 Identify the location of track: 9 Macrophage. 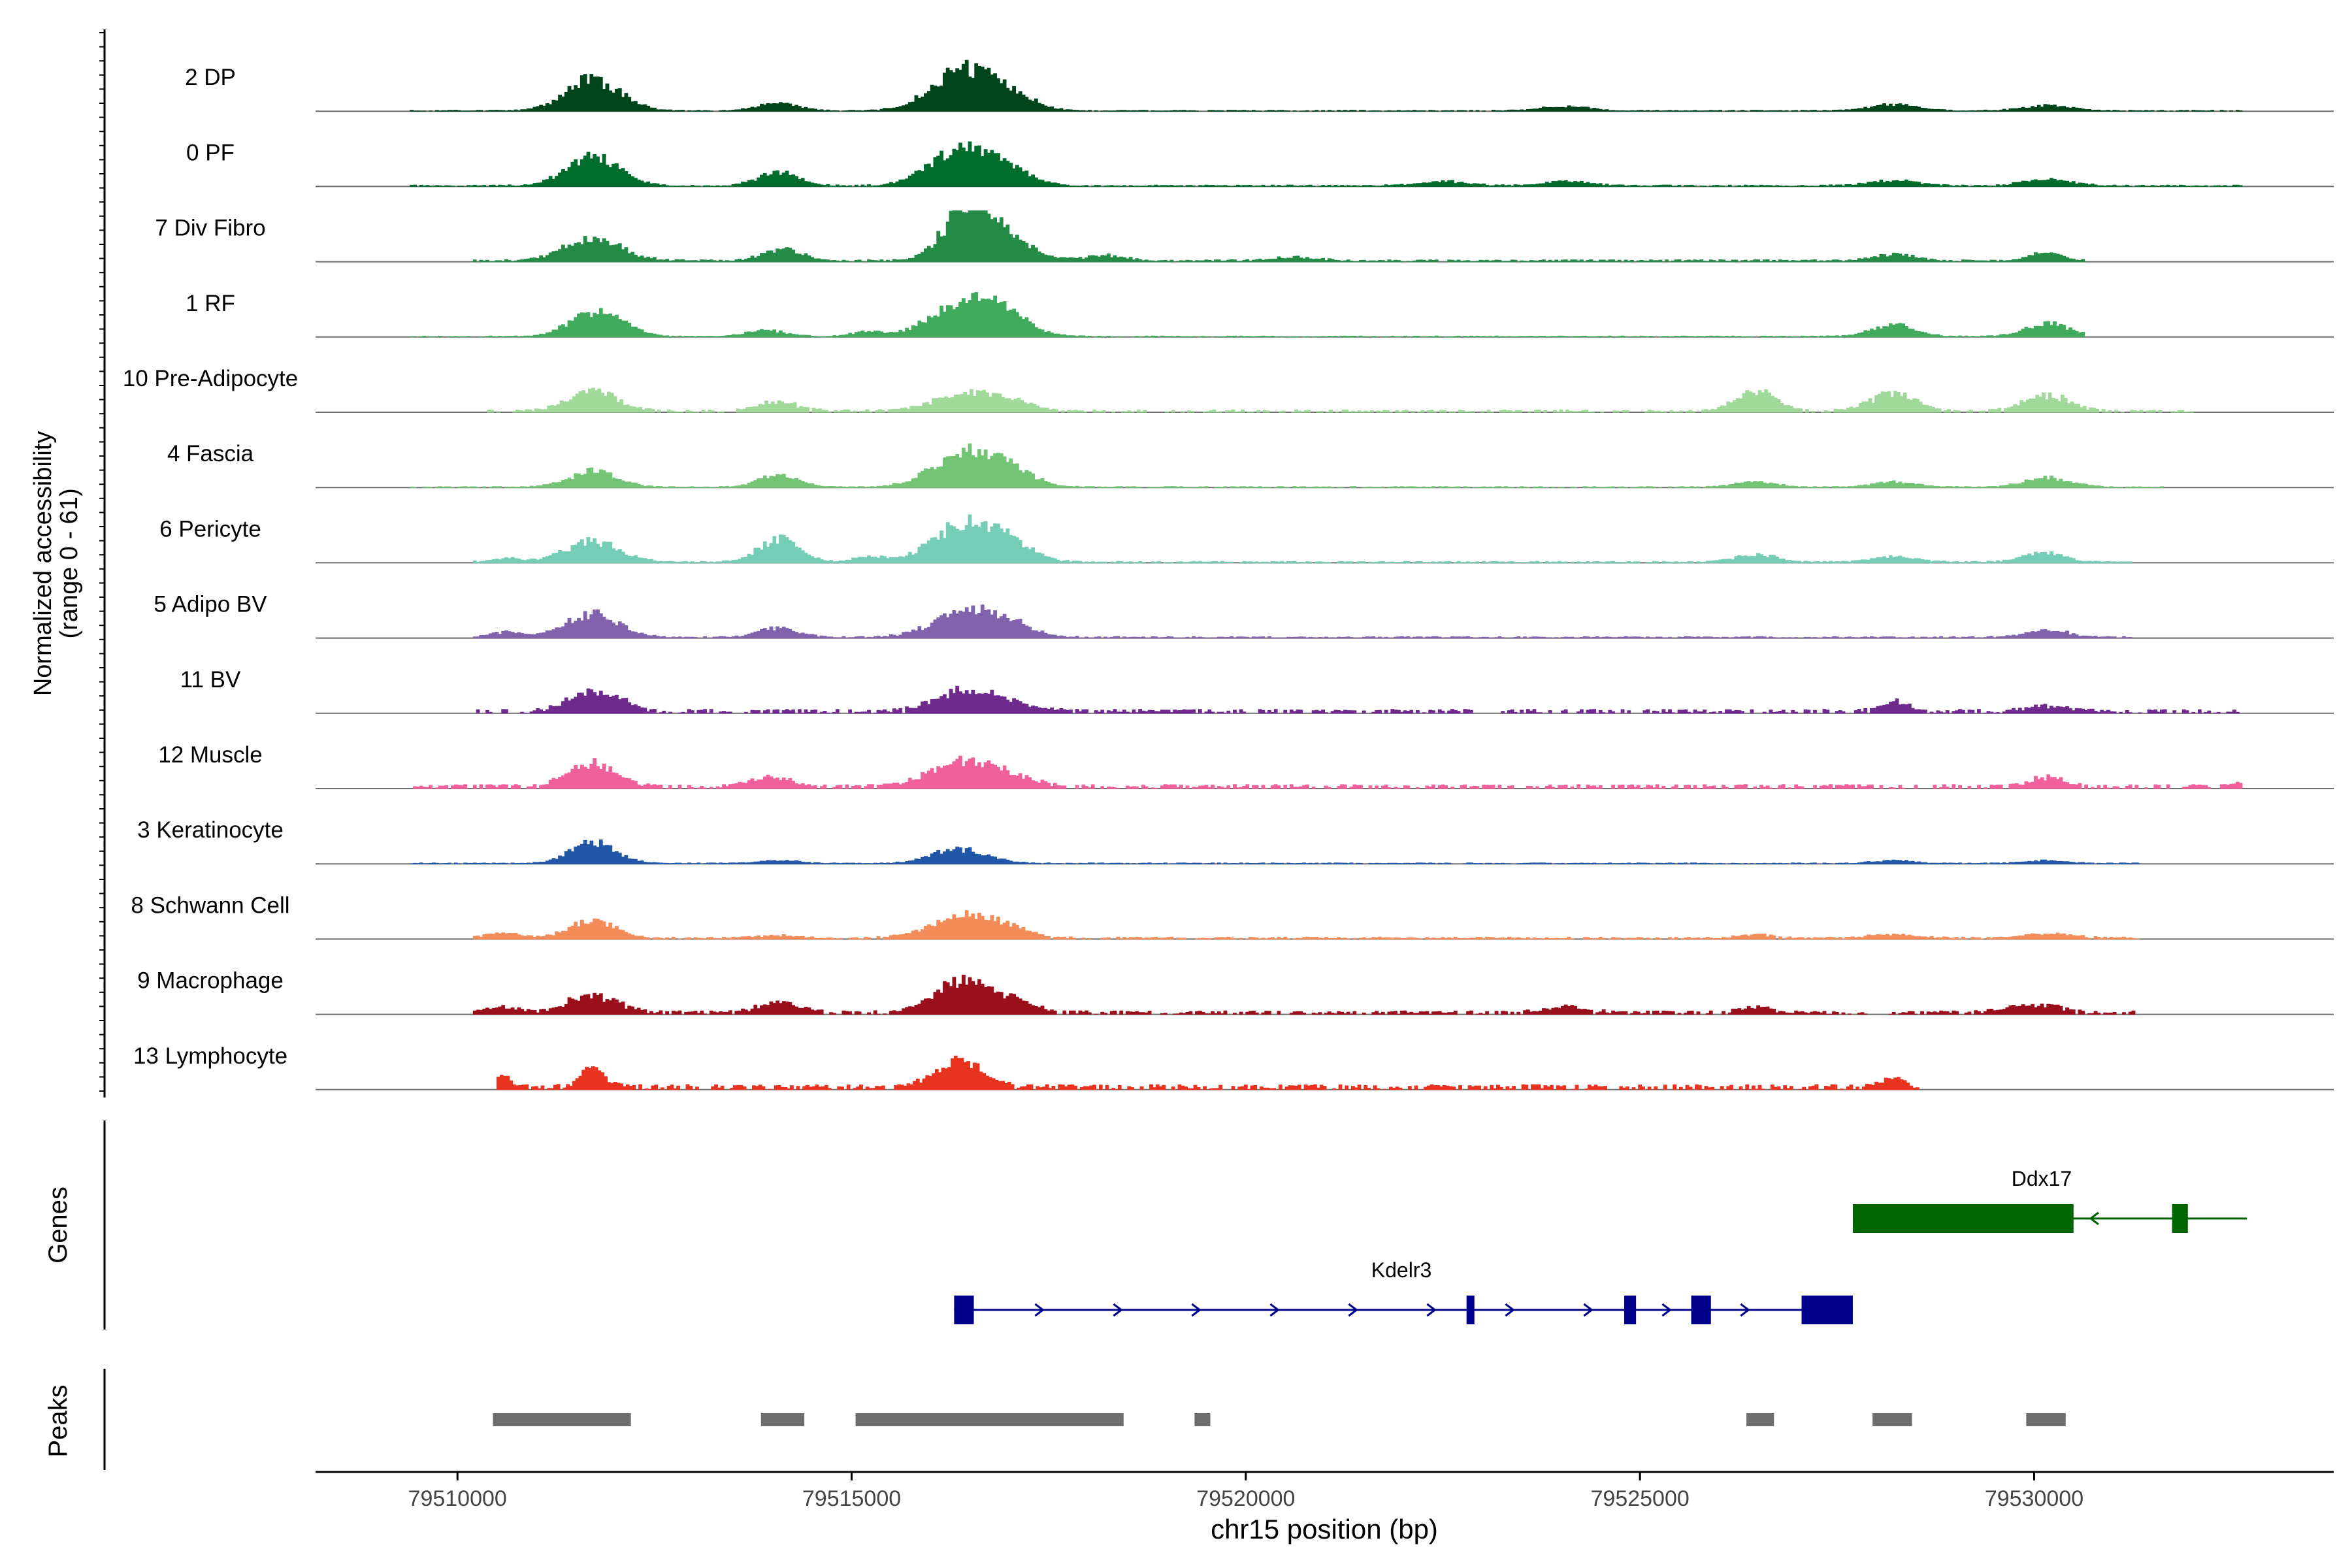
(1235, 991).